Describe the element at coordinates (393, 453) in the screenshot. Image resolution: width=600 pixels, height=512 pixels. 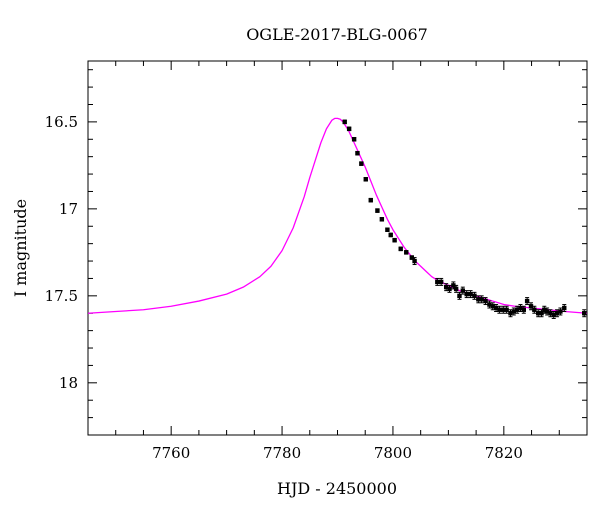
I see `x-tick-label: 7800` at that location.